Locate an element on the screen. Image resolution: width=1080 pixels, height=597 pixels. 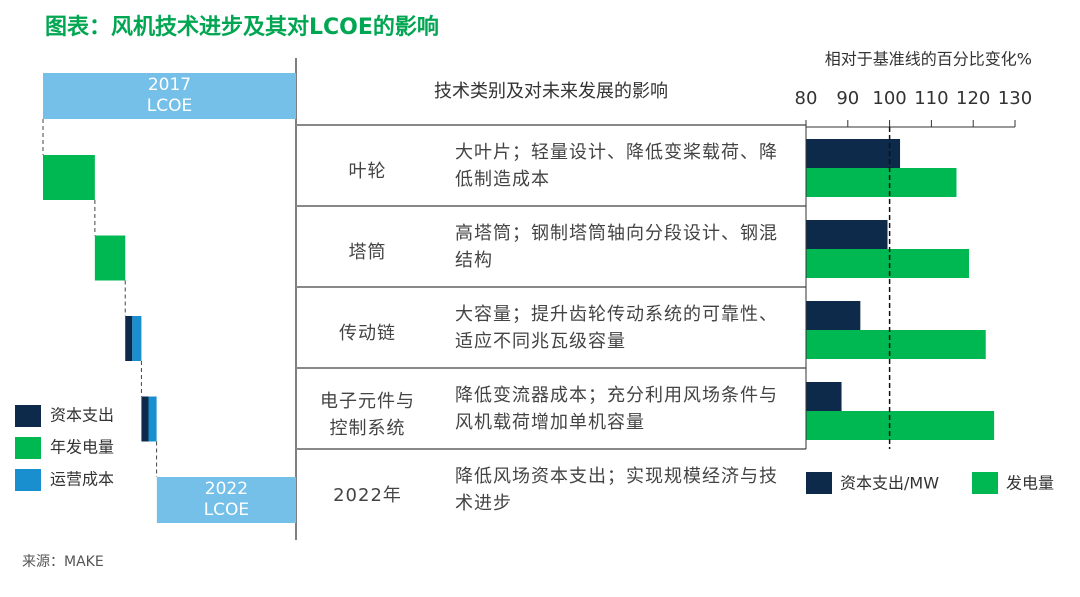
row-text: 降低风场资本支出；实现规模经济与技术进步 is located at coordinates (616, 490).